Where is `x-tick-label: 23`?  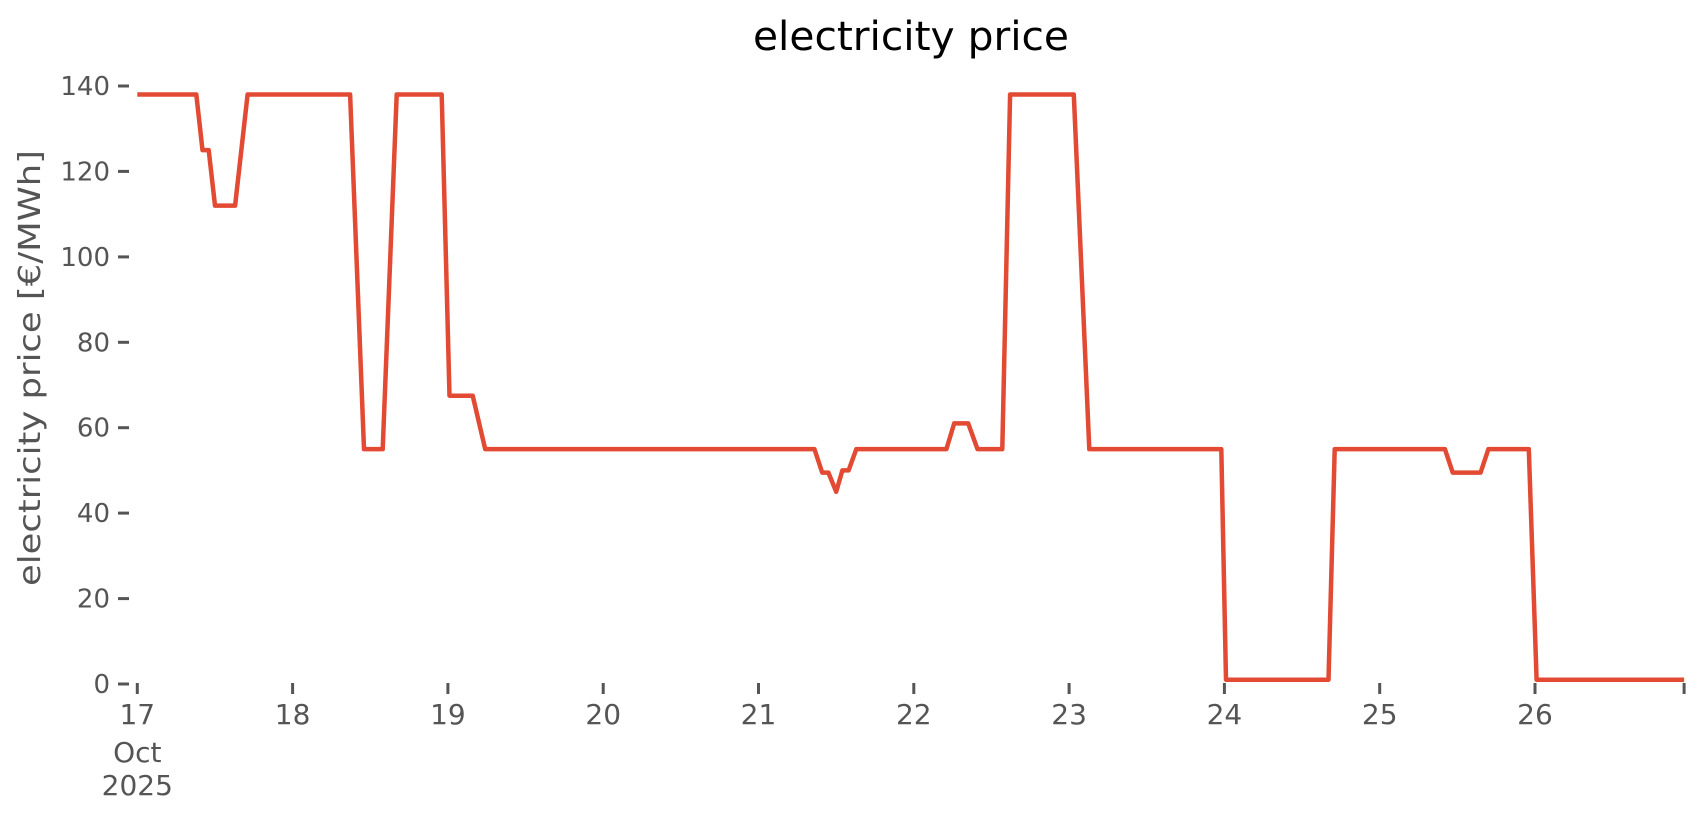
x-tick-label: 23 is located at coordinates (1069, 714).